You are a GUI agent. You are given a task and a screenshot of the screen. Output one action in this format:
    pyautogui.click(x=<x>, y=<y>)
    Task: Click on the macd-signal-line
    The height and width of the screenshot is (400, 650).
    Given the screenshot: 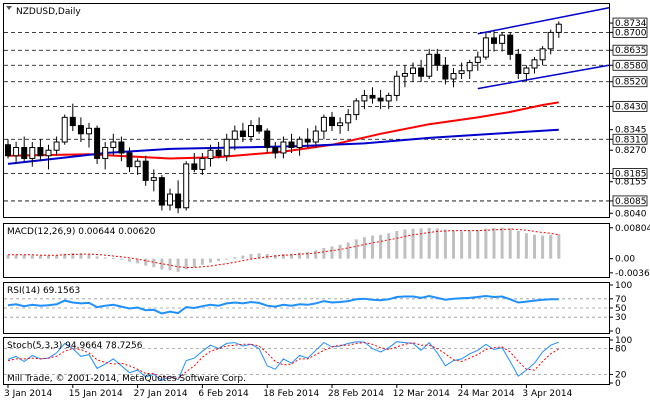 What is the action you would take?
    pyautogui.click(x=283, y=248)
    